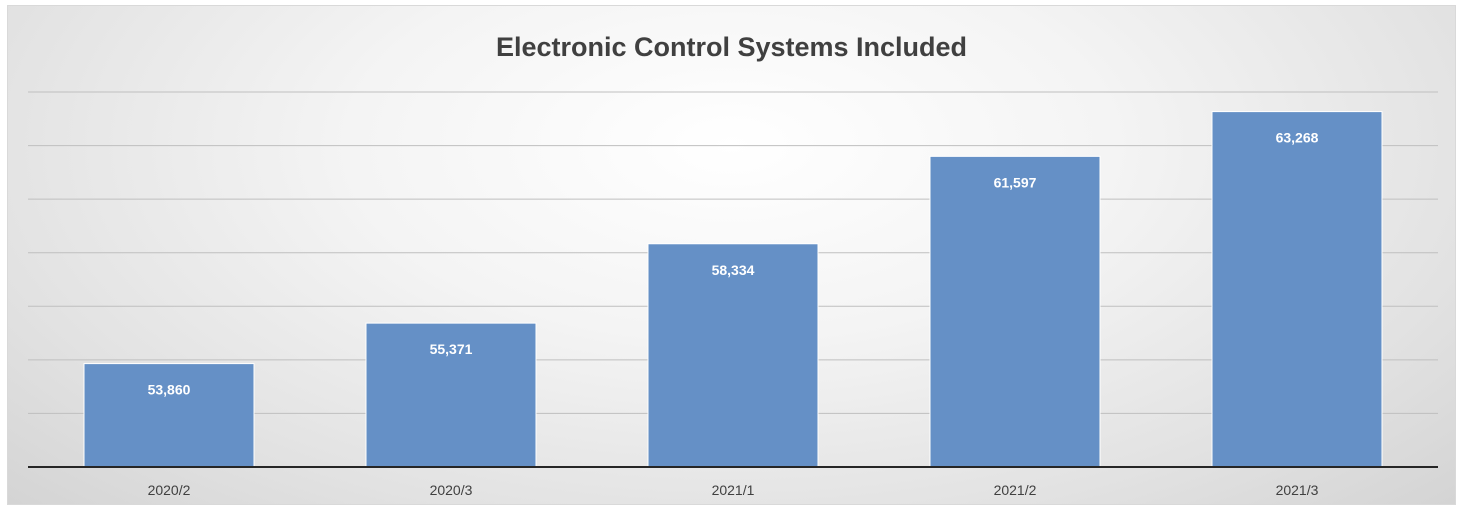 The image size is (1465, 511). I want to click on bar-value-label: 63,268, so click(1297, 138).